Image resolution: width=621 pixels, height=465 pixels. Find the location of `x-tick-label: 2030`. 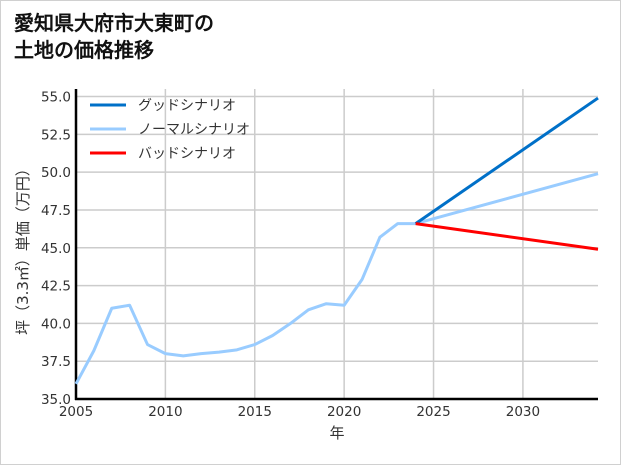

x-tick-label: 2030 is located at coordinates (523, 412).